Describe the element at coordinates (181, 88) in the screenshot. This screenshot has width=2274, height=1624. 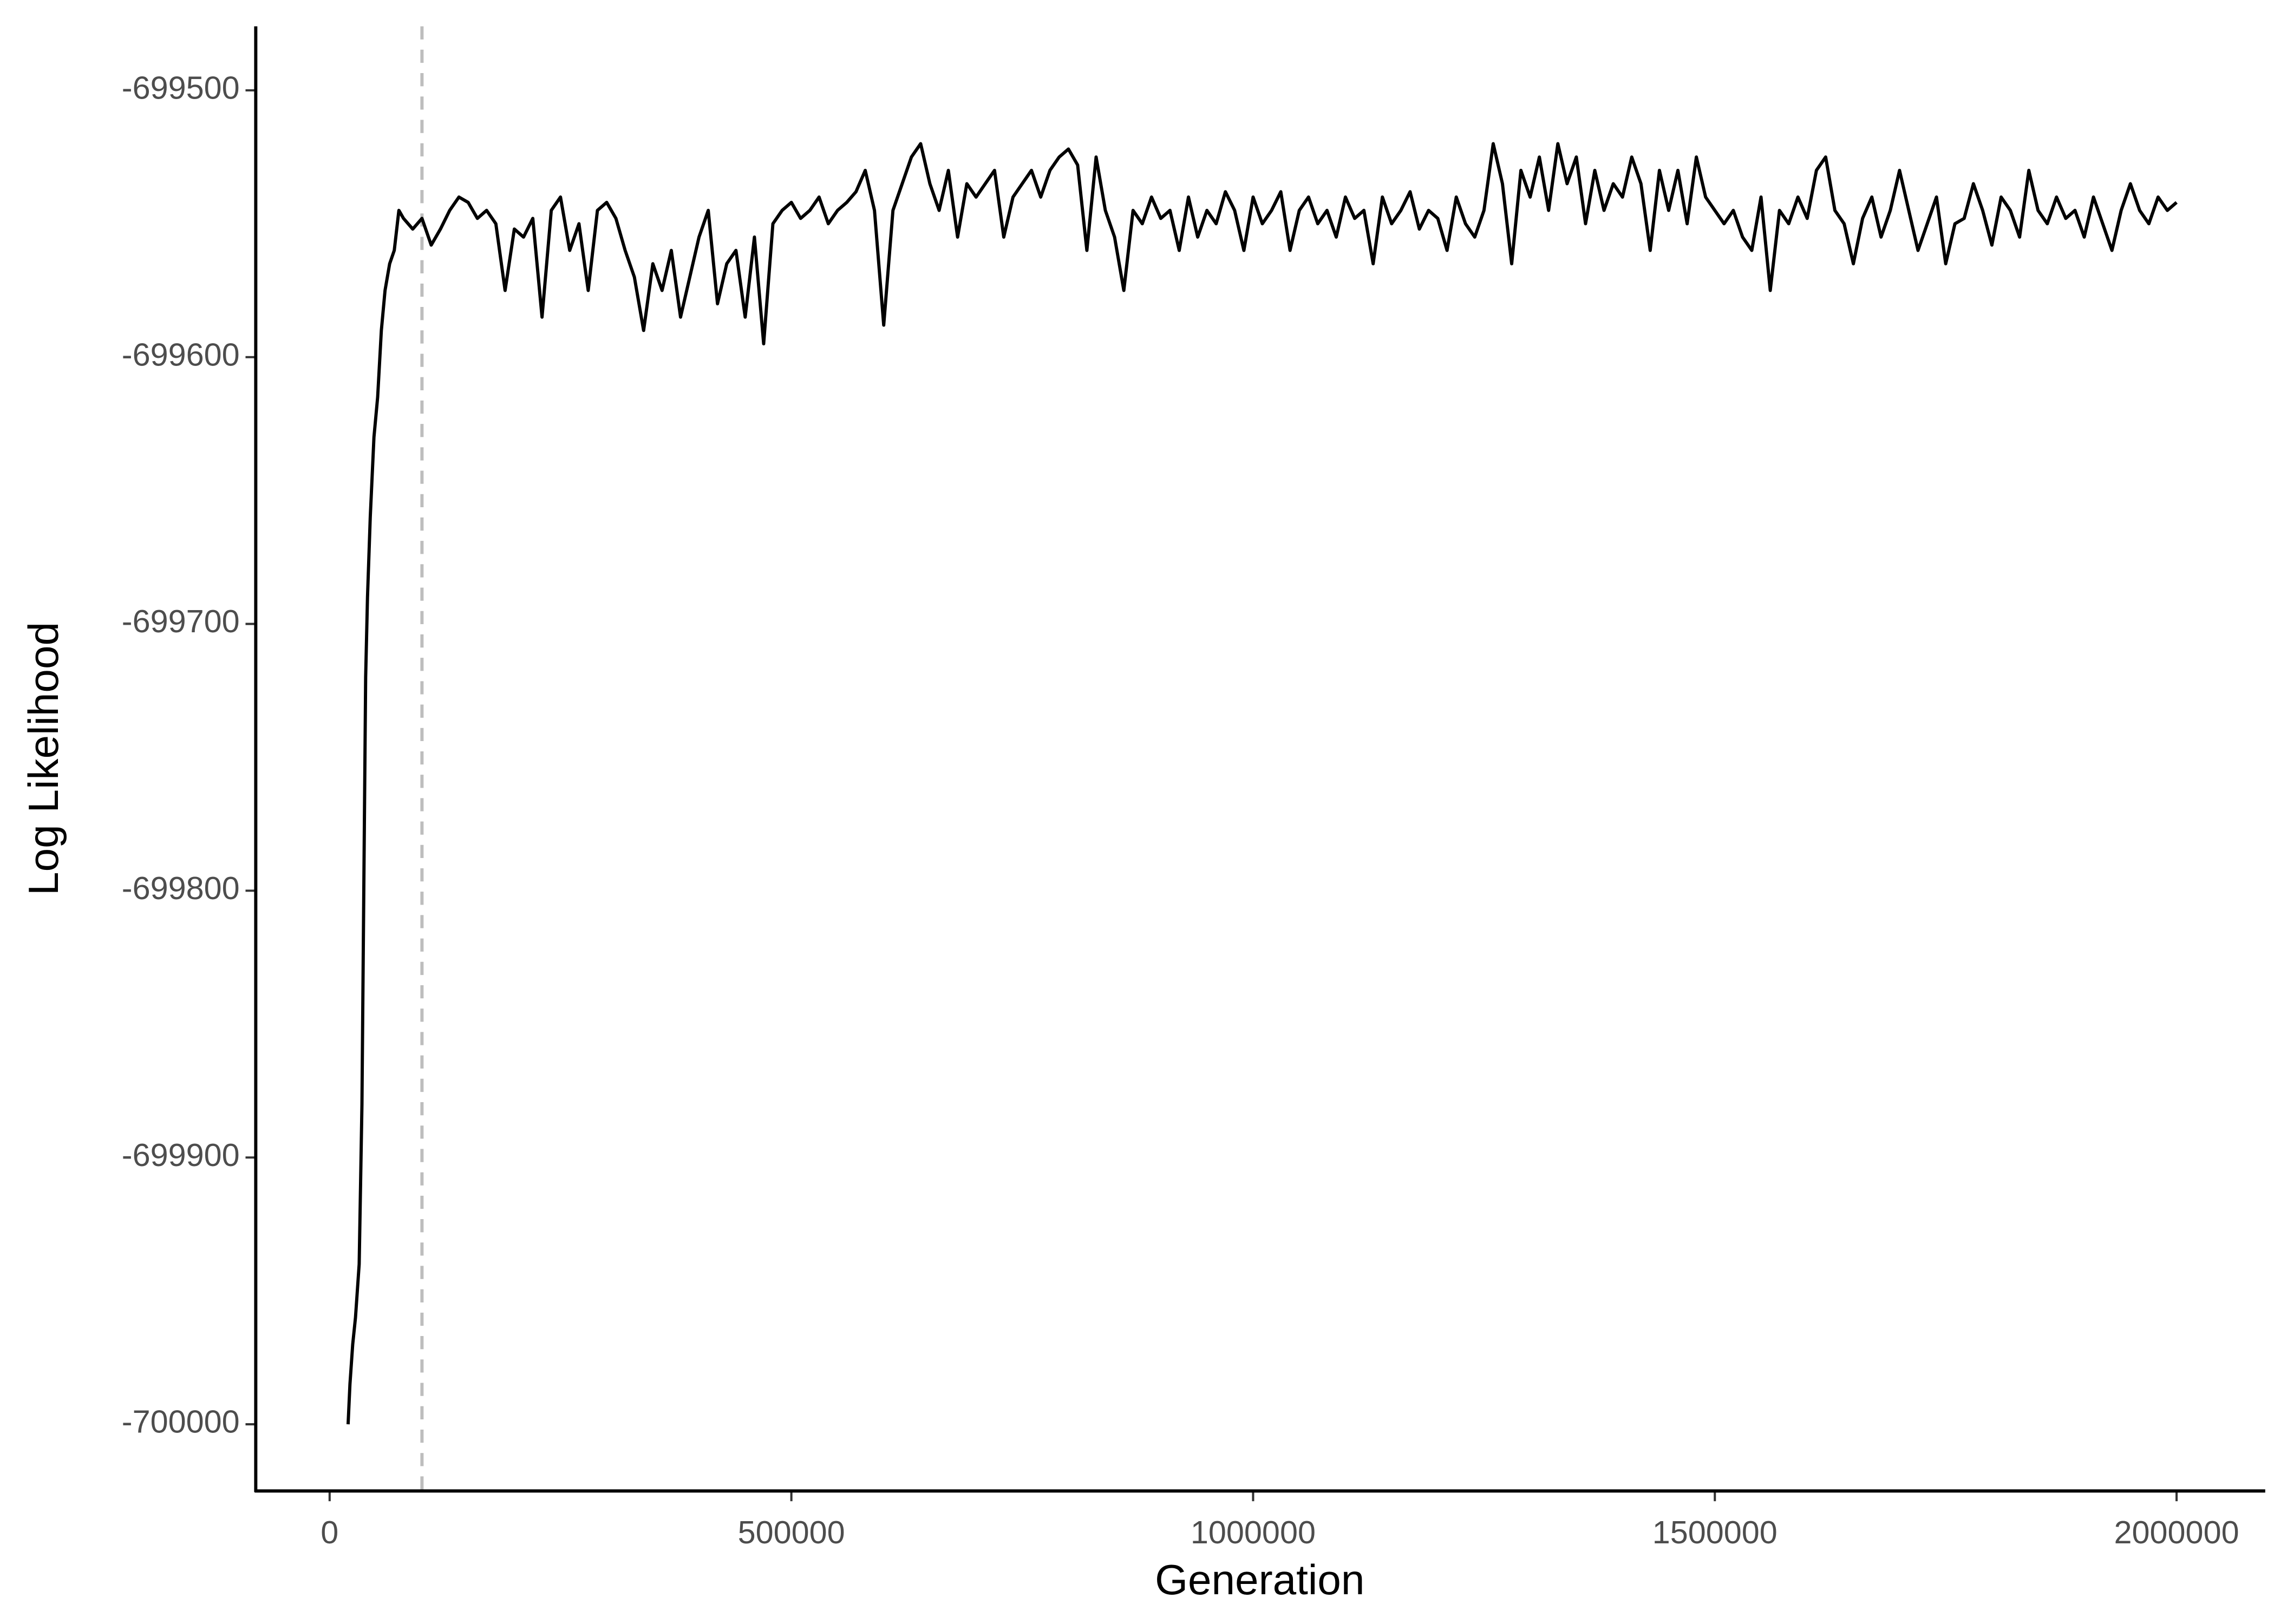
I see `y-tick-label: -699500` at that location.